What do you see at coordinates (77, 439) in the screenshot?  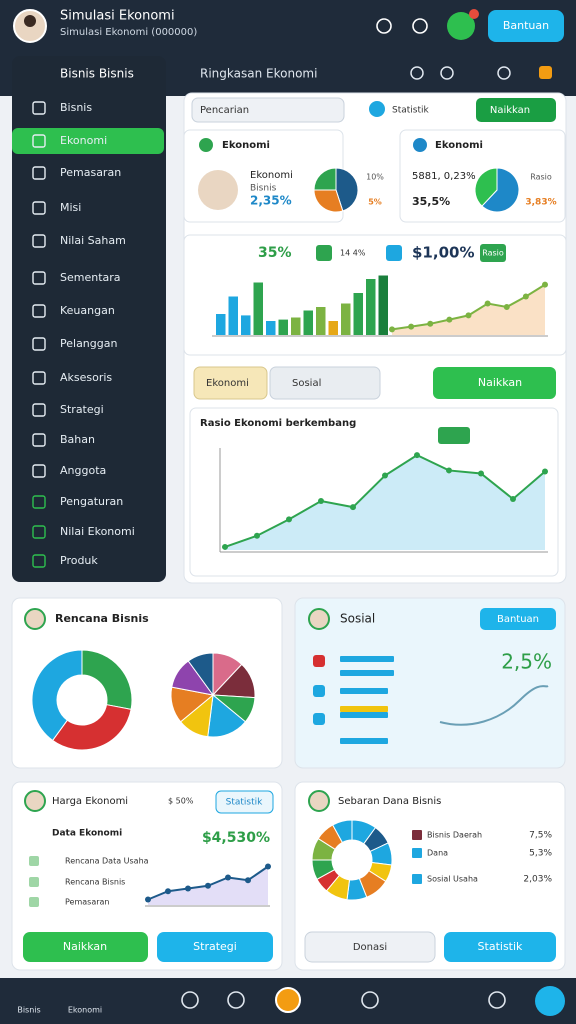 I see `sidebar-item: Bahan` at bounding box center [77, 439].